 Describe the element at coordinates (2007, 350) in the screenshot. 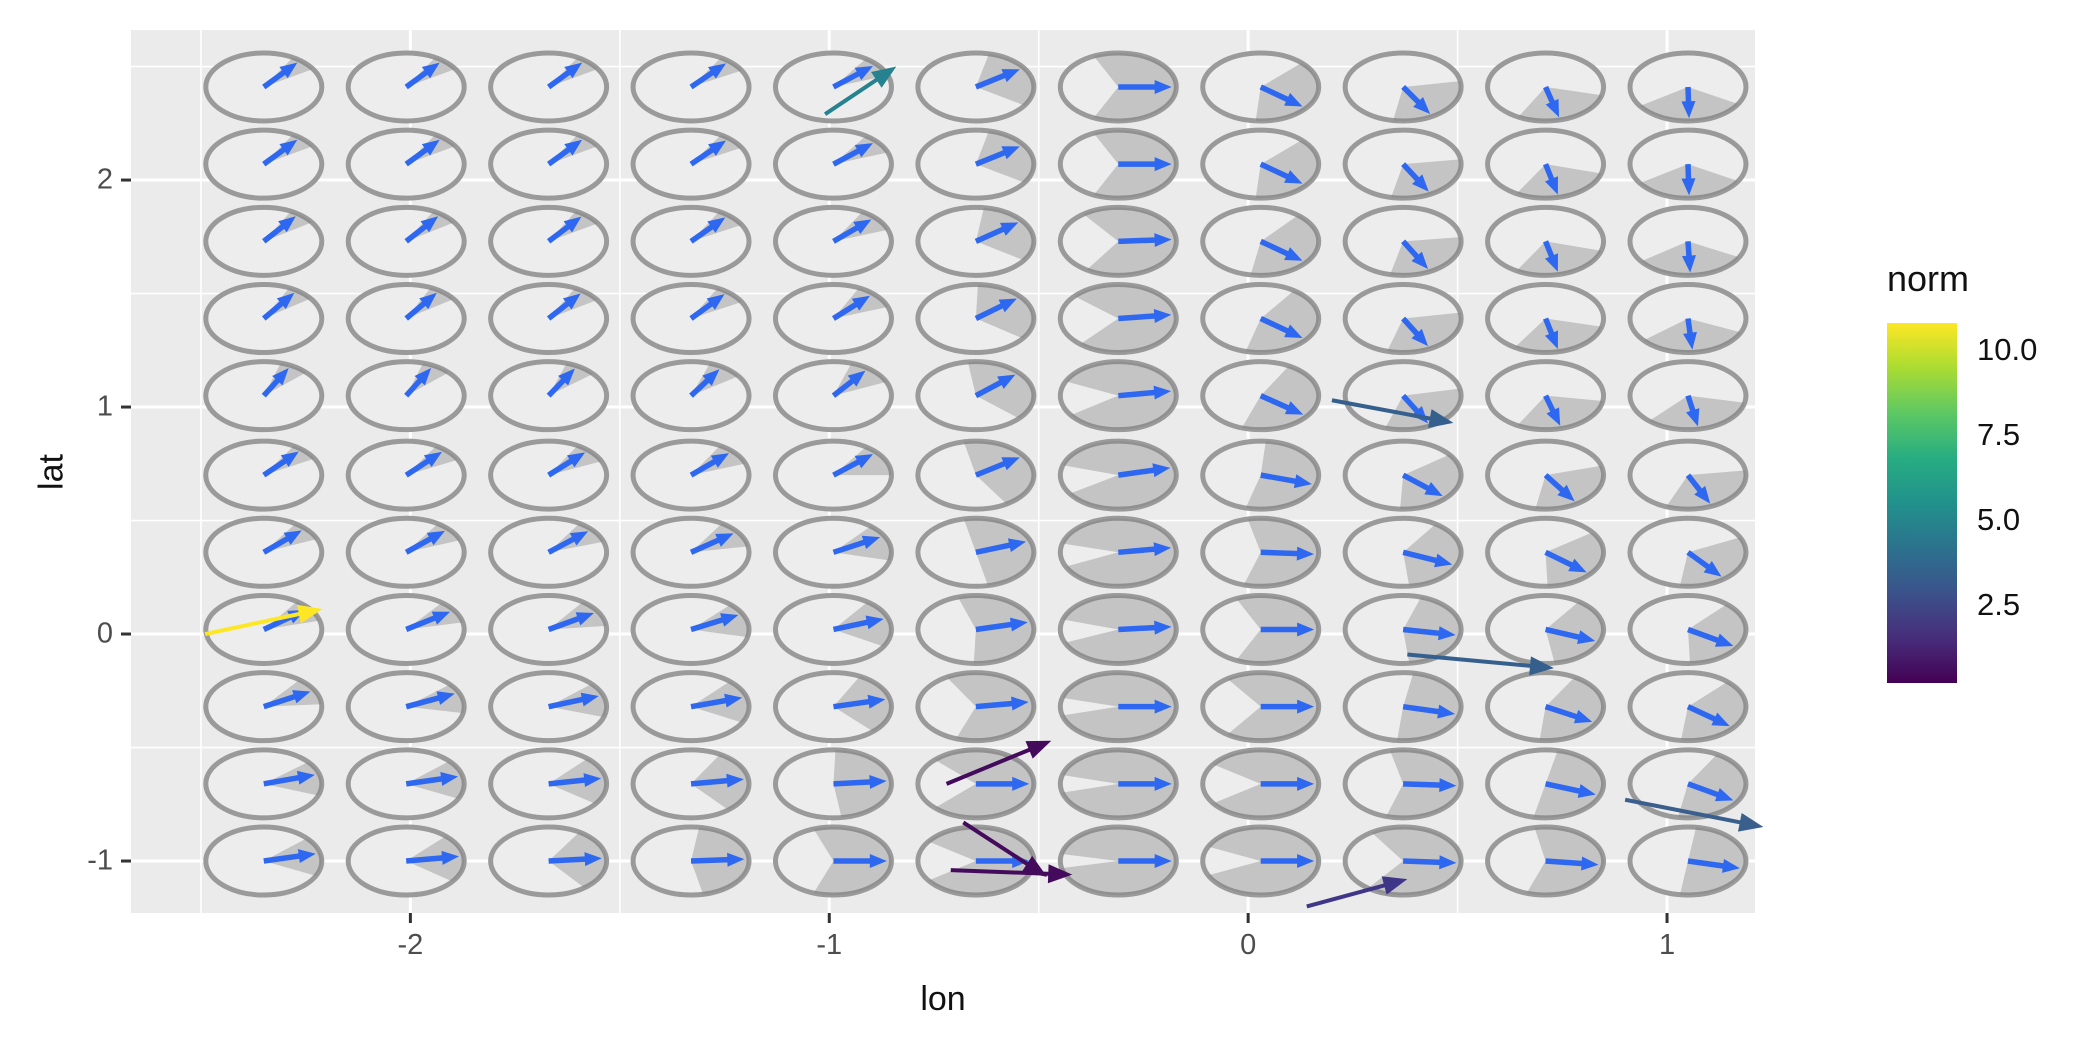

I see `legend-tick-label: 10.0` at that location.